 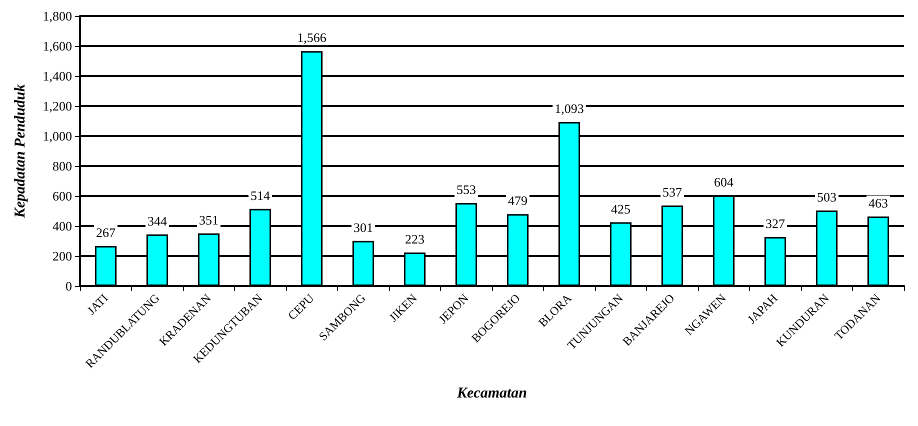 What do you see at coordinates (312, 38) in the screenshot?
I see `data-label: 1,566` at bounding box center [312, 38].